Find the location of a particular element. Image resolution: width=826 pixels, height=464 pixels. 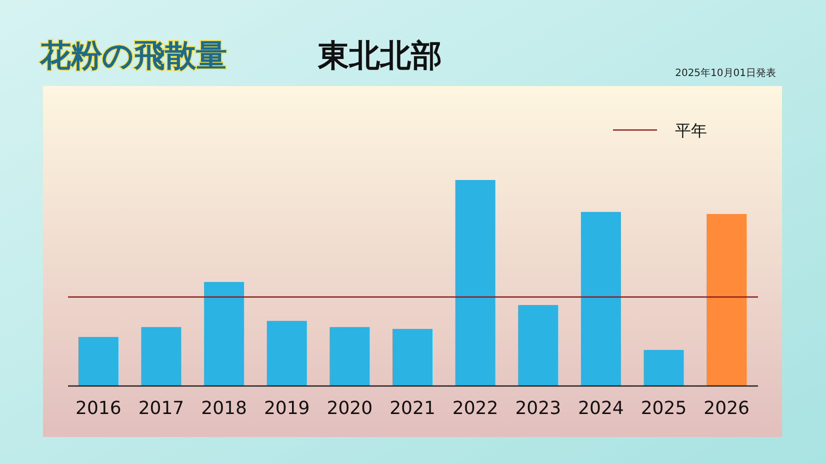

x-tick-label: 2024 is located at coordinates (601, 408).